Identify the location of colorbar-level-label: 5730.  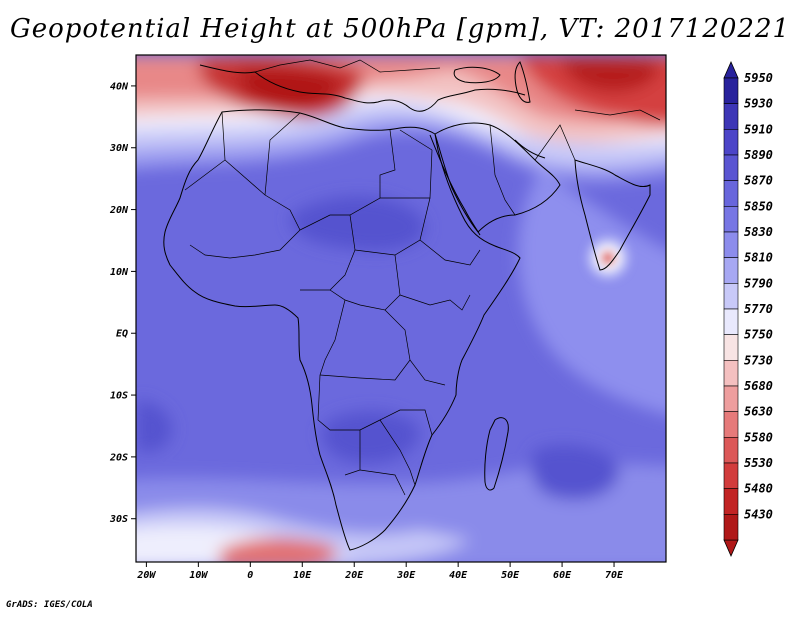
(758, 360).